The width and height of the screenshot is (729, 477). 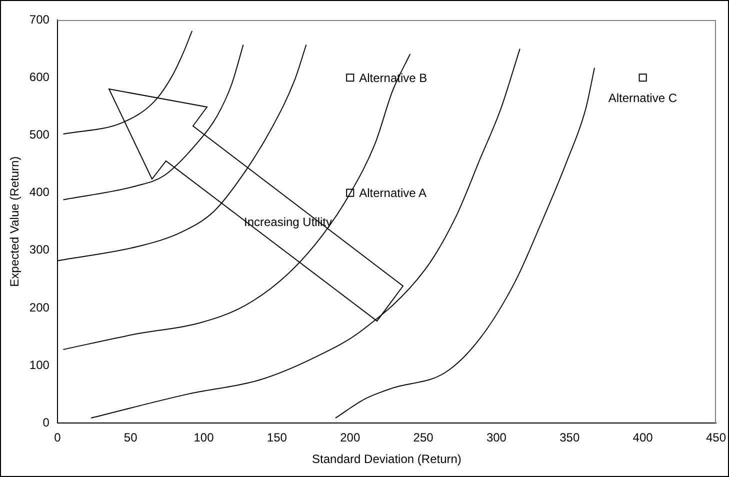 What do you see at coordinates (39, 19) in the screenshot?
I see `y-tick-label: 700` at bounding box center [39, 19].